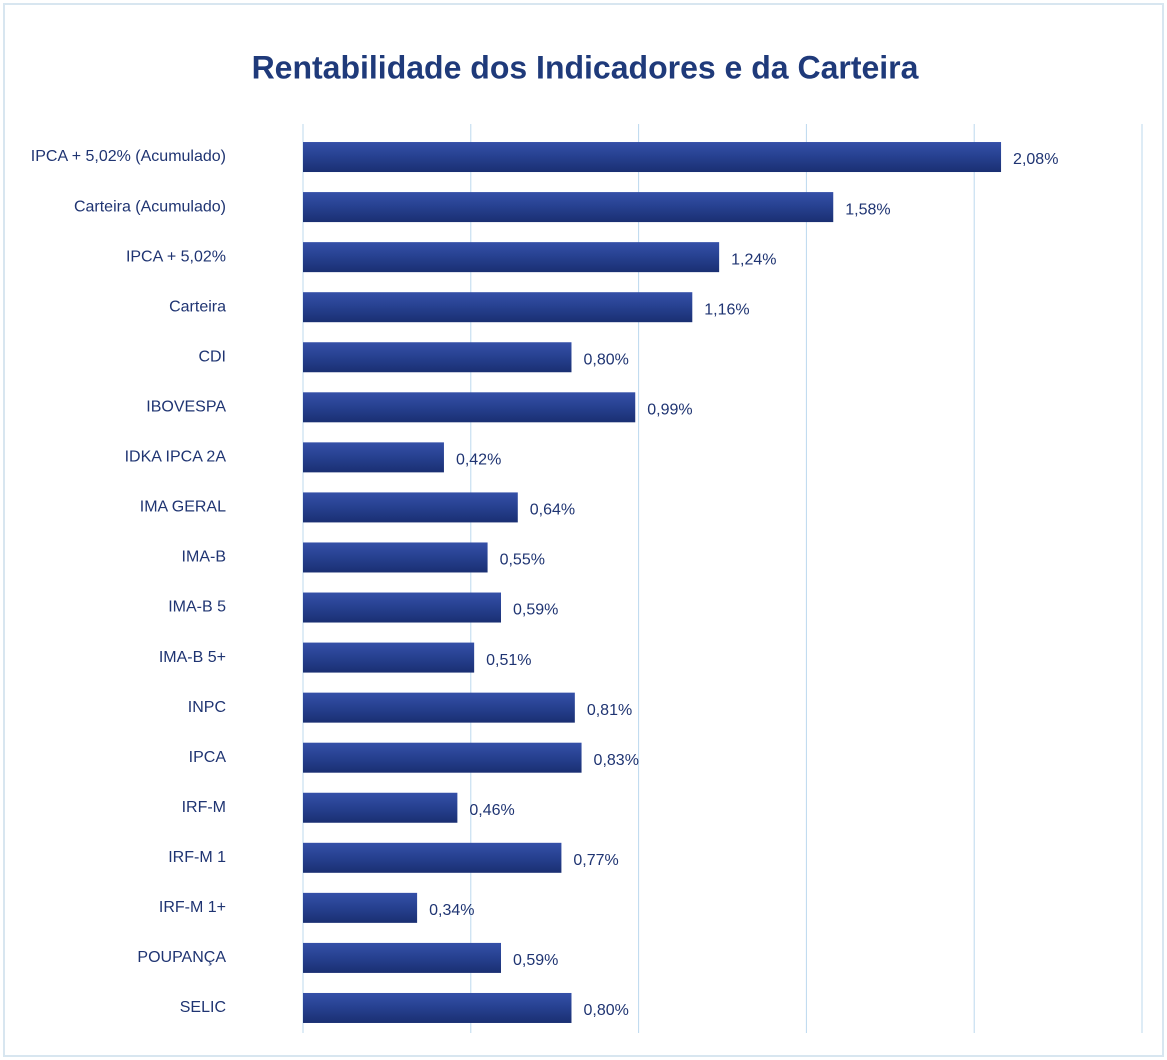 Image resolution: width=1167 pixels, height=1060 pixels. What do you see at coordinates (207, 707) in the screenshot?
I see `y-tick-label: INPC` at bounding box center [207, 707].